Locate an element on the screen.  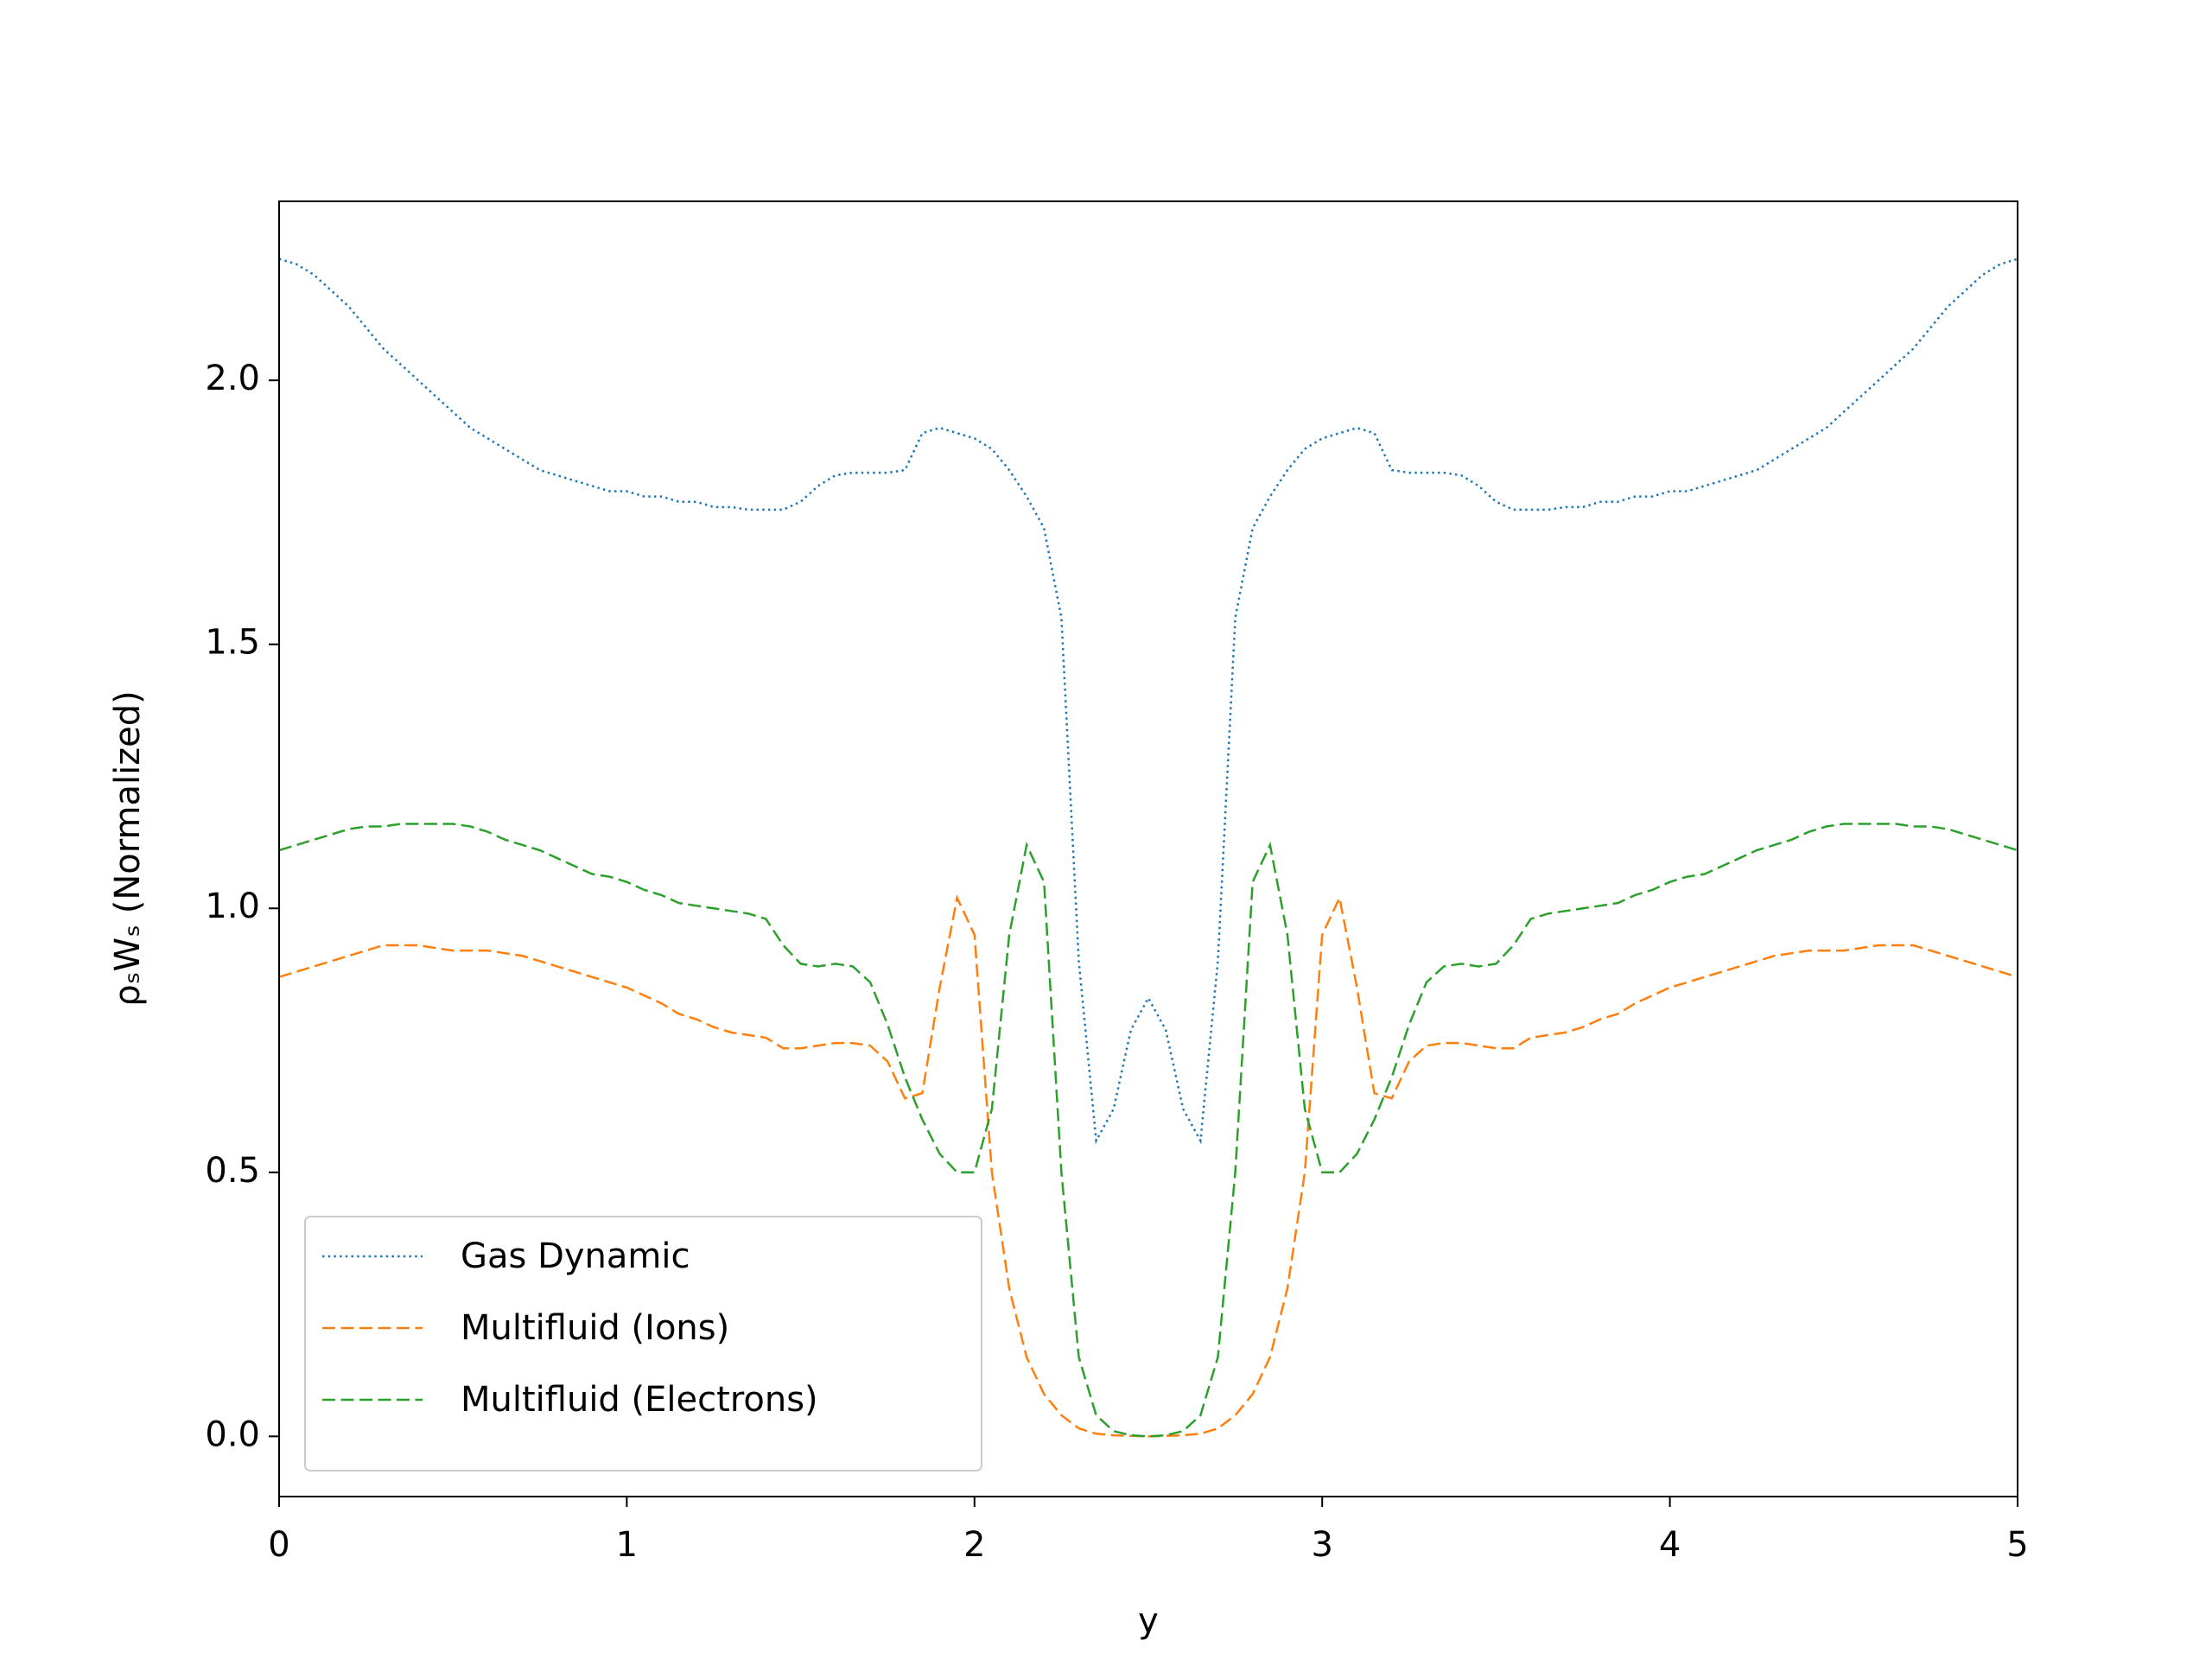
y-tick-label: 1.5 is located at coordinates (232, 643).